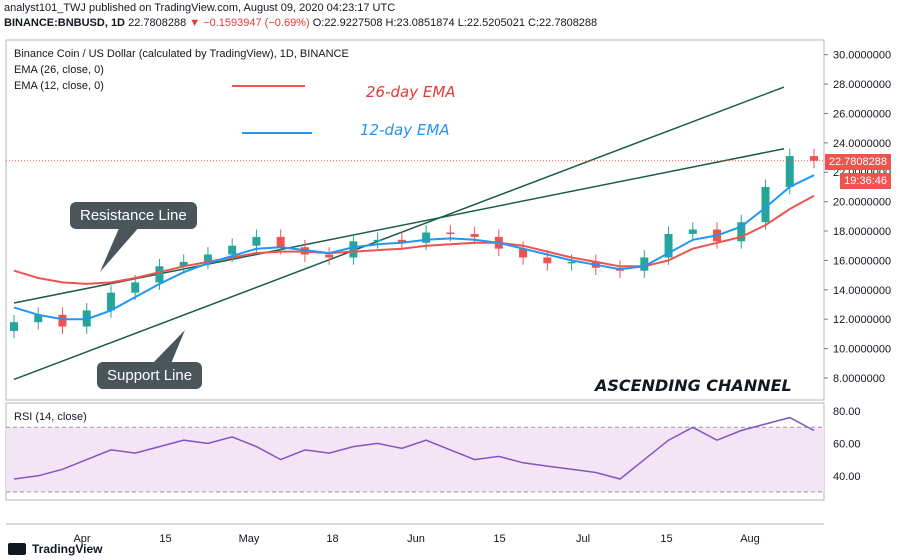  Describe the element at coordinates (414, 448) in the screenshot. I see `rsi-line` at that location.